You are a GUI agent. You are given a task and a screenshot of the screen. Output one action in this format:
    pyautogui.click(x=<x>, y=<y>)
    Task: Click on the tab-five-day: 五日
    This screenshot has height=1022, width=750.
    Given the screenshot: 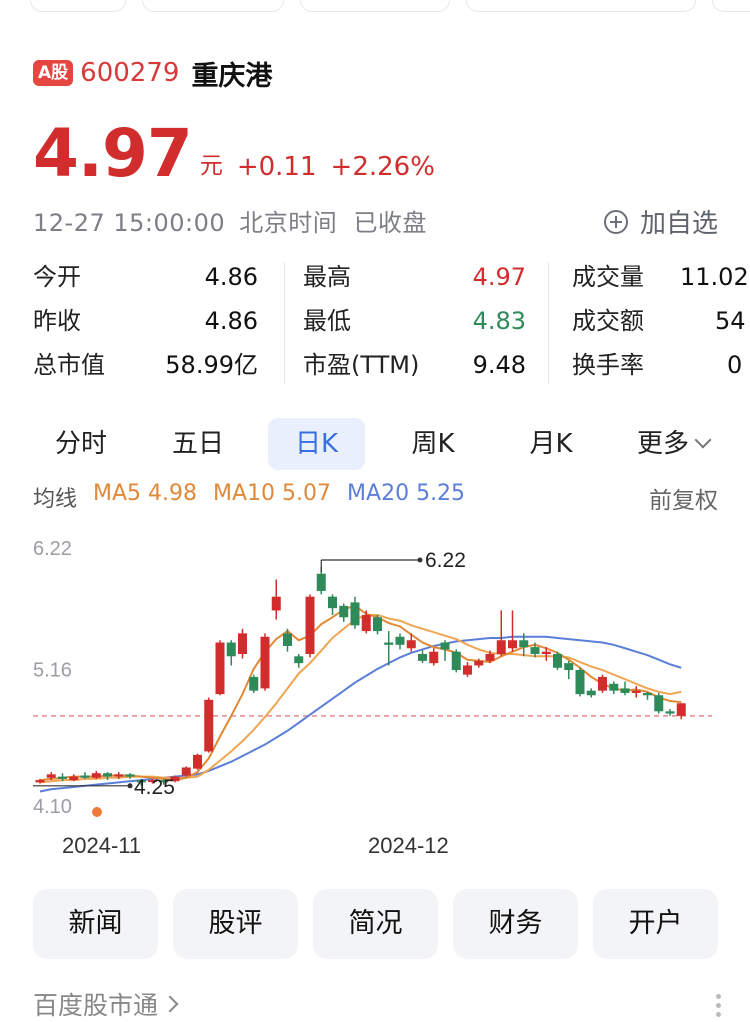 What is the action you would take?
    pyautogui.click(x=197, y=444)
    